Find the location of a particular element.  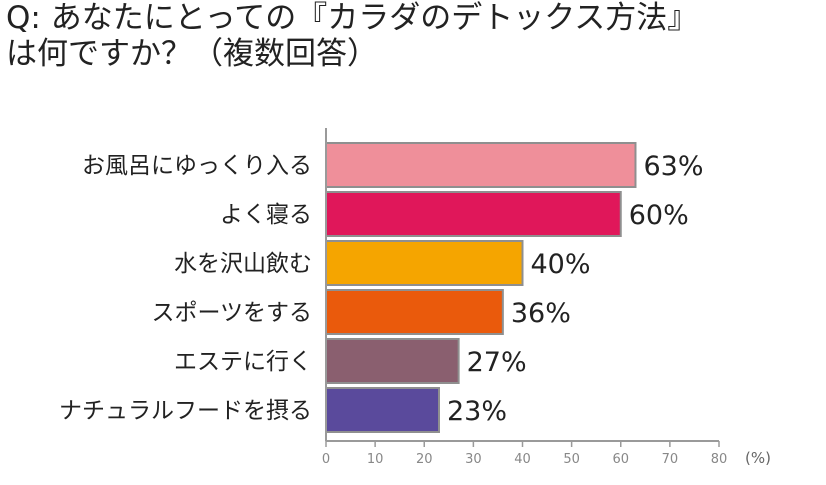

x-tick-label-40: 40 is located at coordinates (522, 459).